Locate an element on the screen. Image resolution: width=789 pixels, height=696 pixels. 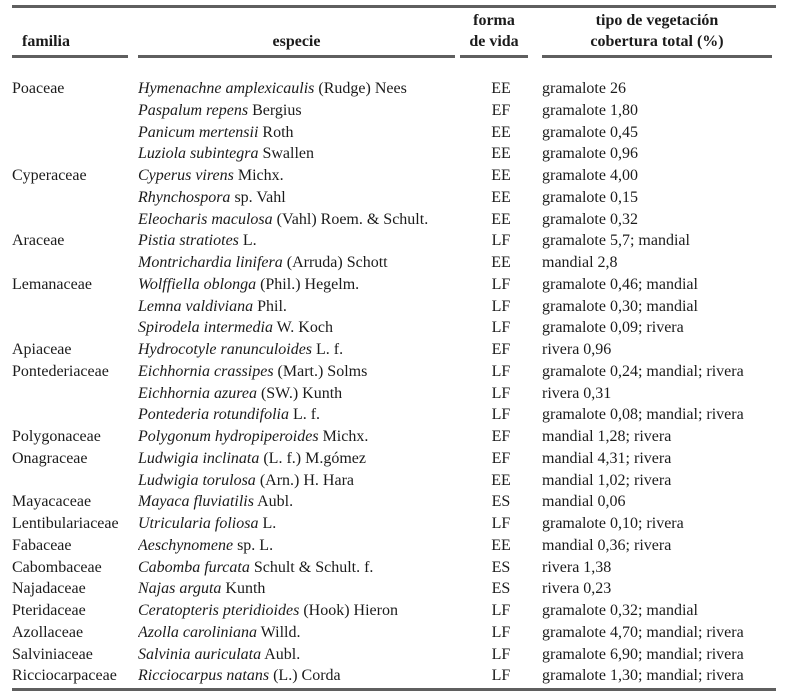
species-name: Pistia stratiotes is located at coordinates (188, 241).